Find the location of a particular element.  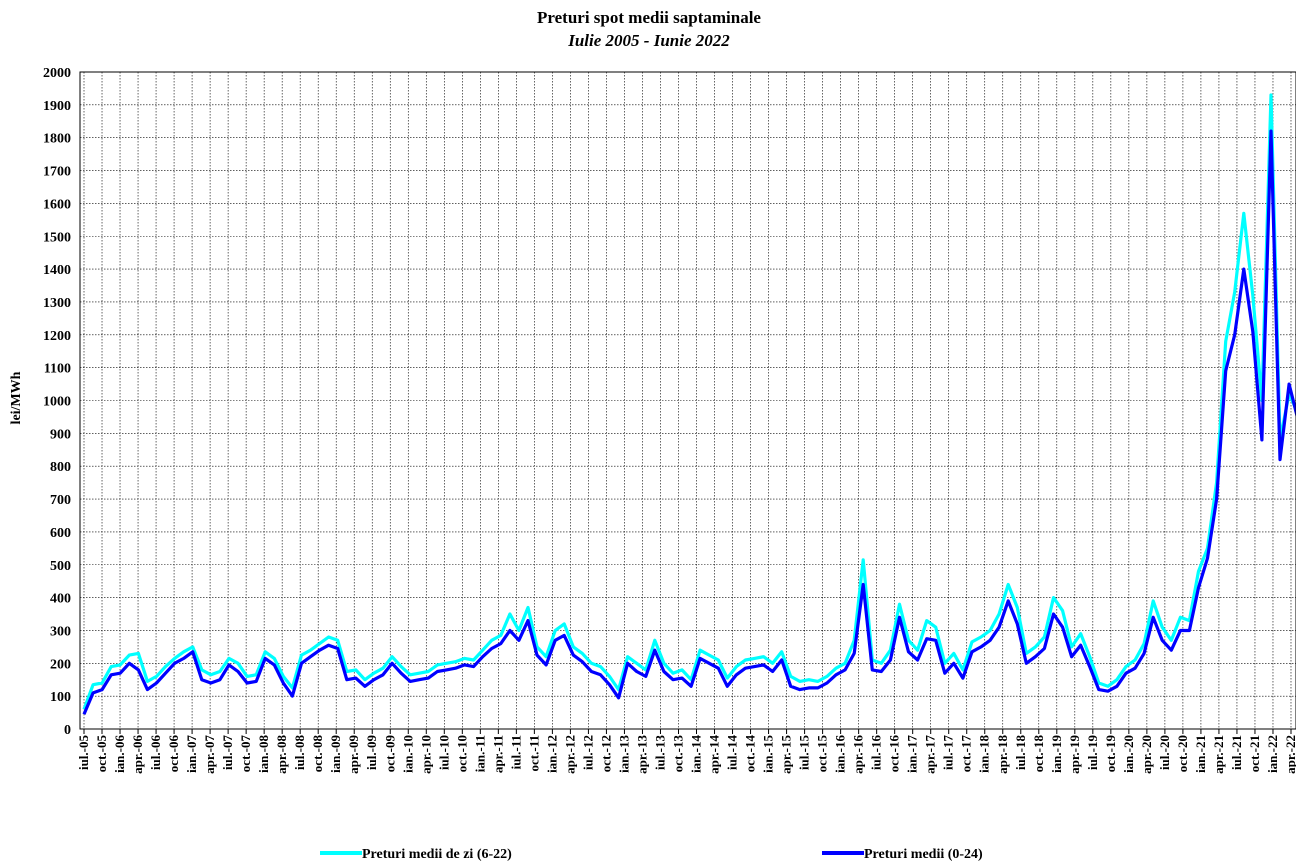

x-tick-label: apr.-18 is located at coordinates (1002, 754).